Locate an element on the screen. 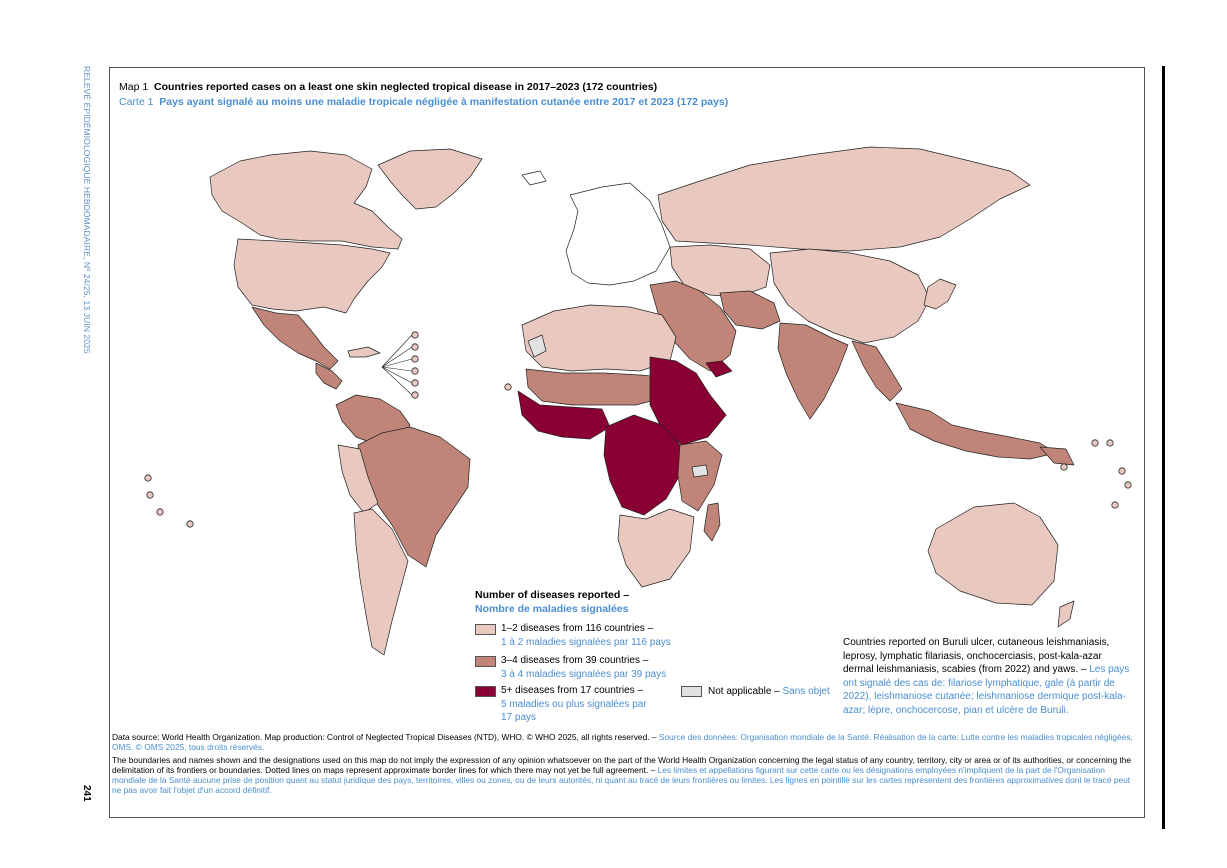 The image size is (1227, 868). region-sahel is located at coordinates (596, 387).